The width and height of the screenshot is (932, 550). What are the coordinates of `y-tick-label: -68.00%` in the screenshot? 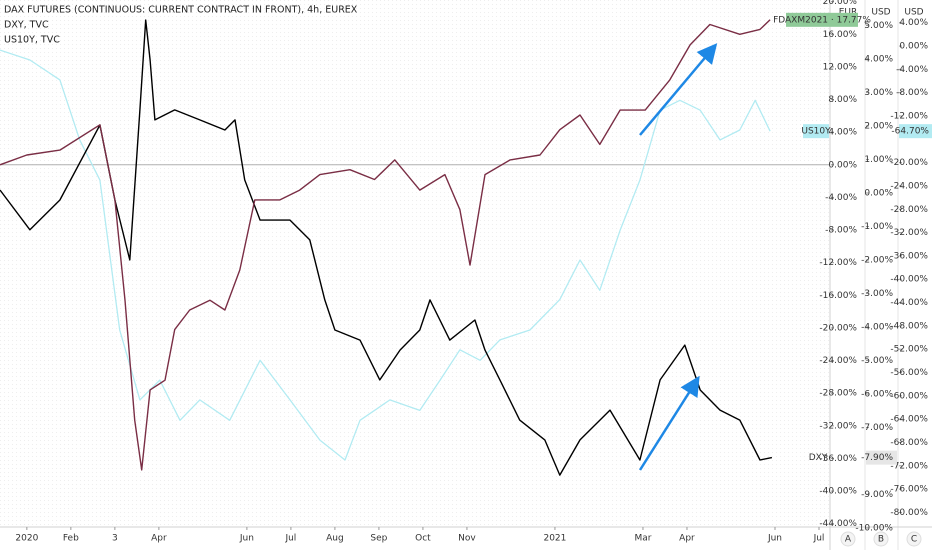 It's located at (909, 443).